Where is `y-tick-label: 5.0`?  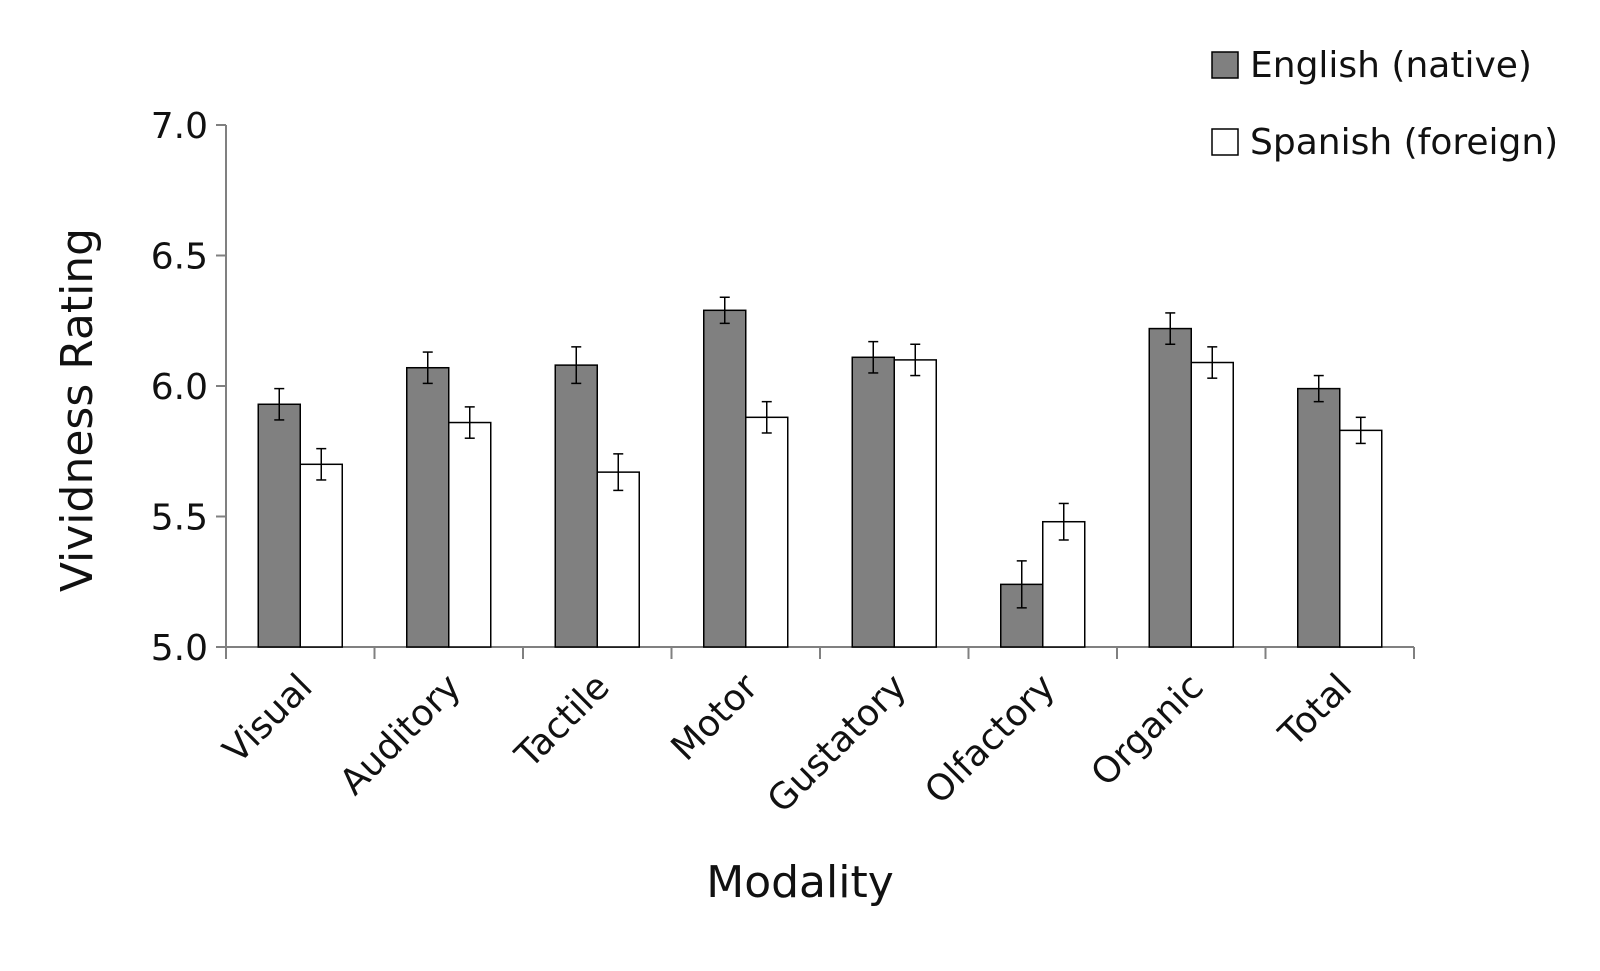 y-tick-label: 5.0 is located at coordinates (179, 648).